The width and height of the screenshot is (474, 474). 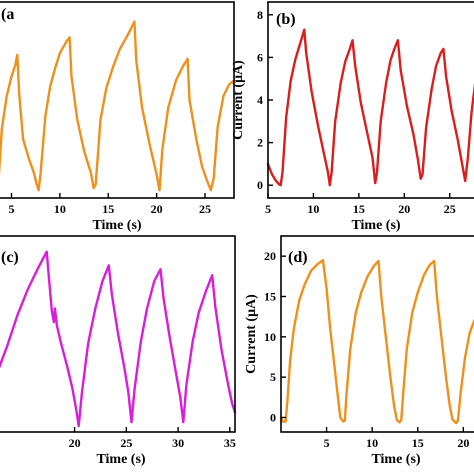 What do you see at coordinates (298, 257) in the screenshot?
I see `panel-label: (d)` at bounding box center [298, 257].